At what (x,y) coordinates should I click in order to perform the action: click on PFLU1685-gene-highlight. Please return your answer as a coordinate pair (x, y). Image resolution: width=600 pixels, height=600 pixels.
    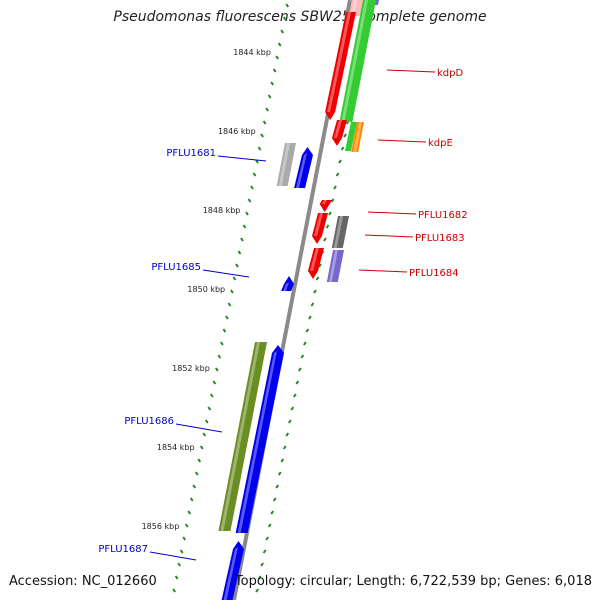
    Looking at the image, I should click on (286, 286).